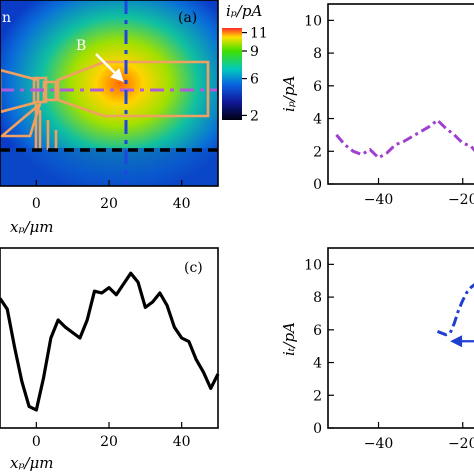 Image resolution: width=474 pixels, height=474 pixels. What do you see at coordinates (31, 463) in the screenshot?
I see `panel-c-xlabel: xₚ/μm` at bounding box center [31, 463].